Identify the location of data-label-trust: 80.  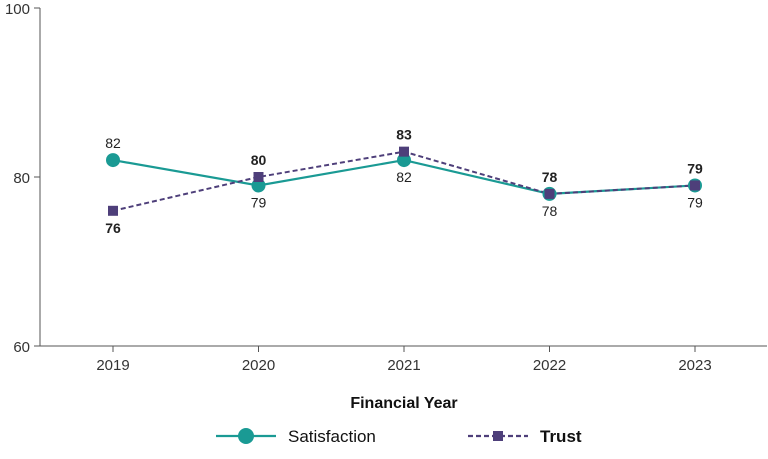
(259, 160).